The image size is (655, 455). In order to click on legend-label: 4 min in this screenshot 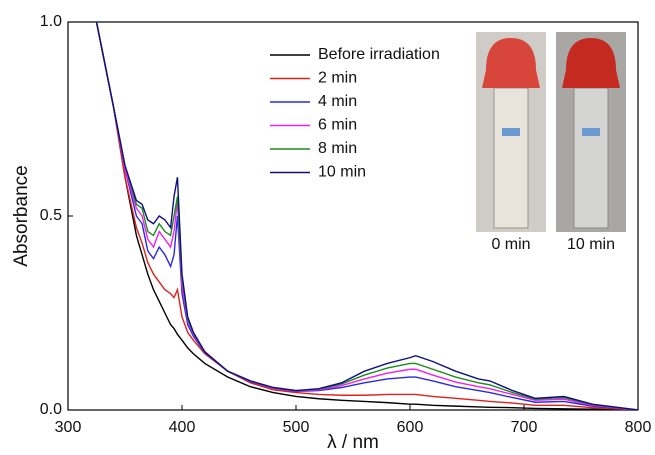, I will do `click(337, 101)`.